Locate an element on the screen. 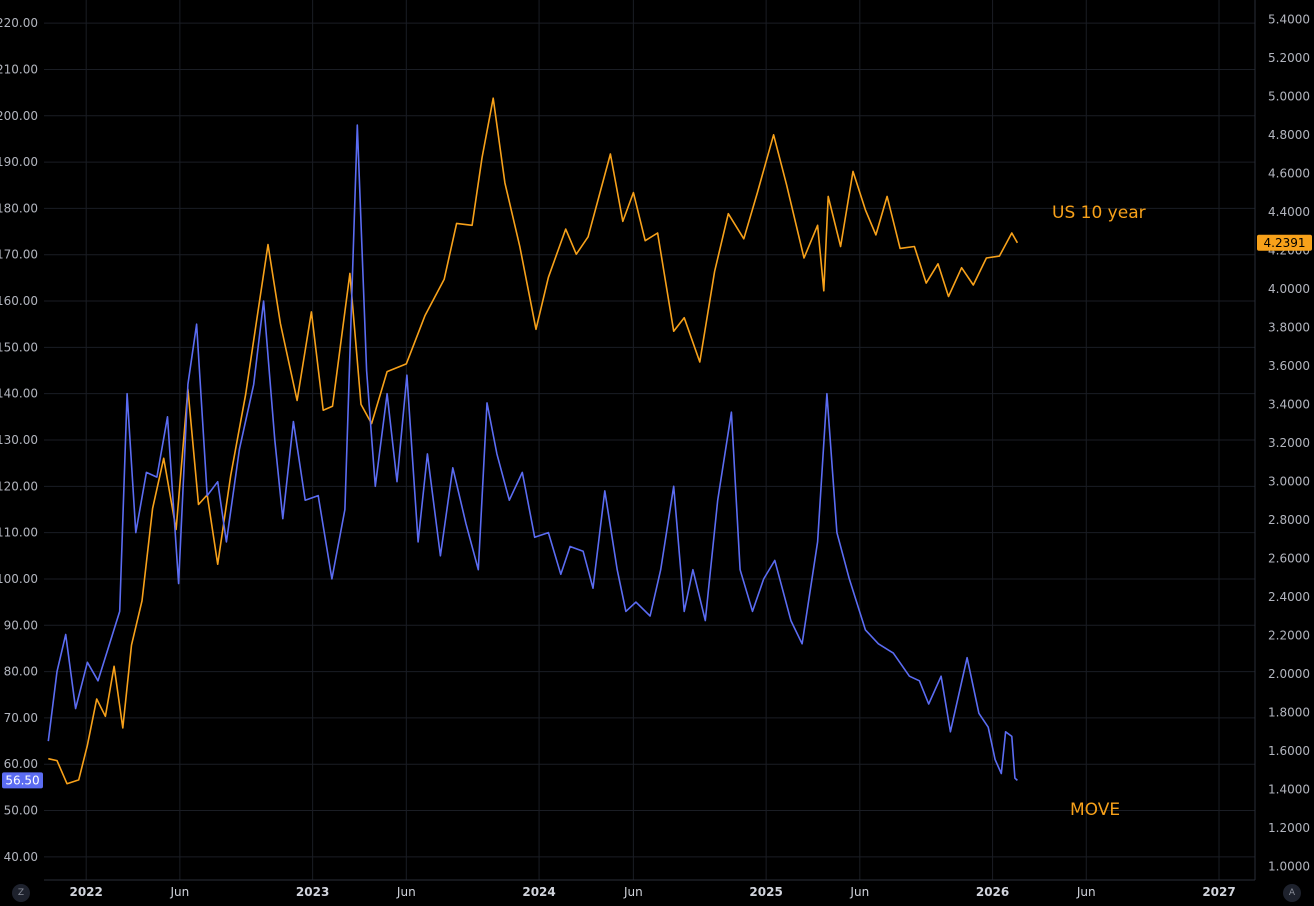 The height and width of the screenshot is (906, 1314). right-axis-tick-label: 4.0000 is located at coordinates (1289, 289).